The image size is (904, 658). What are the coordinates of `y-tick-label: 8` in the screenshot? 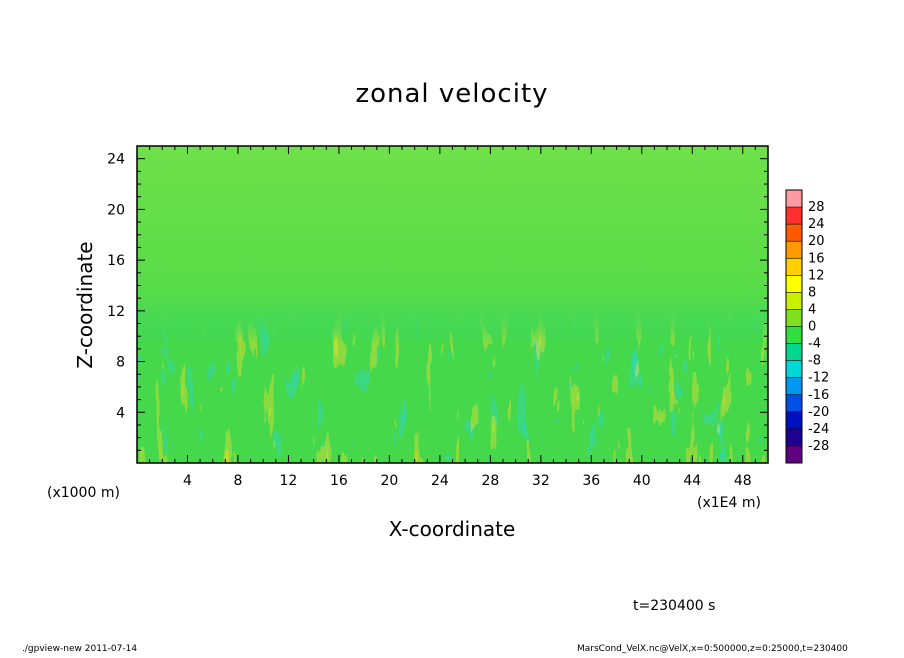 It's located at (120, 363).